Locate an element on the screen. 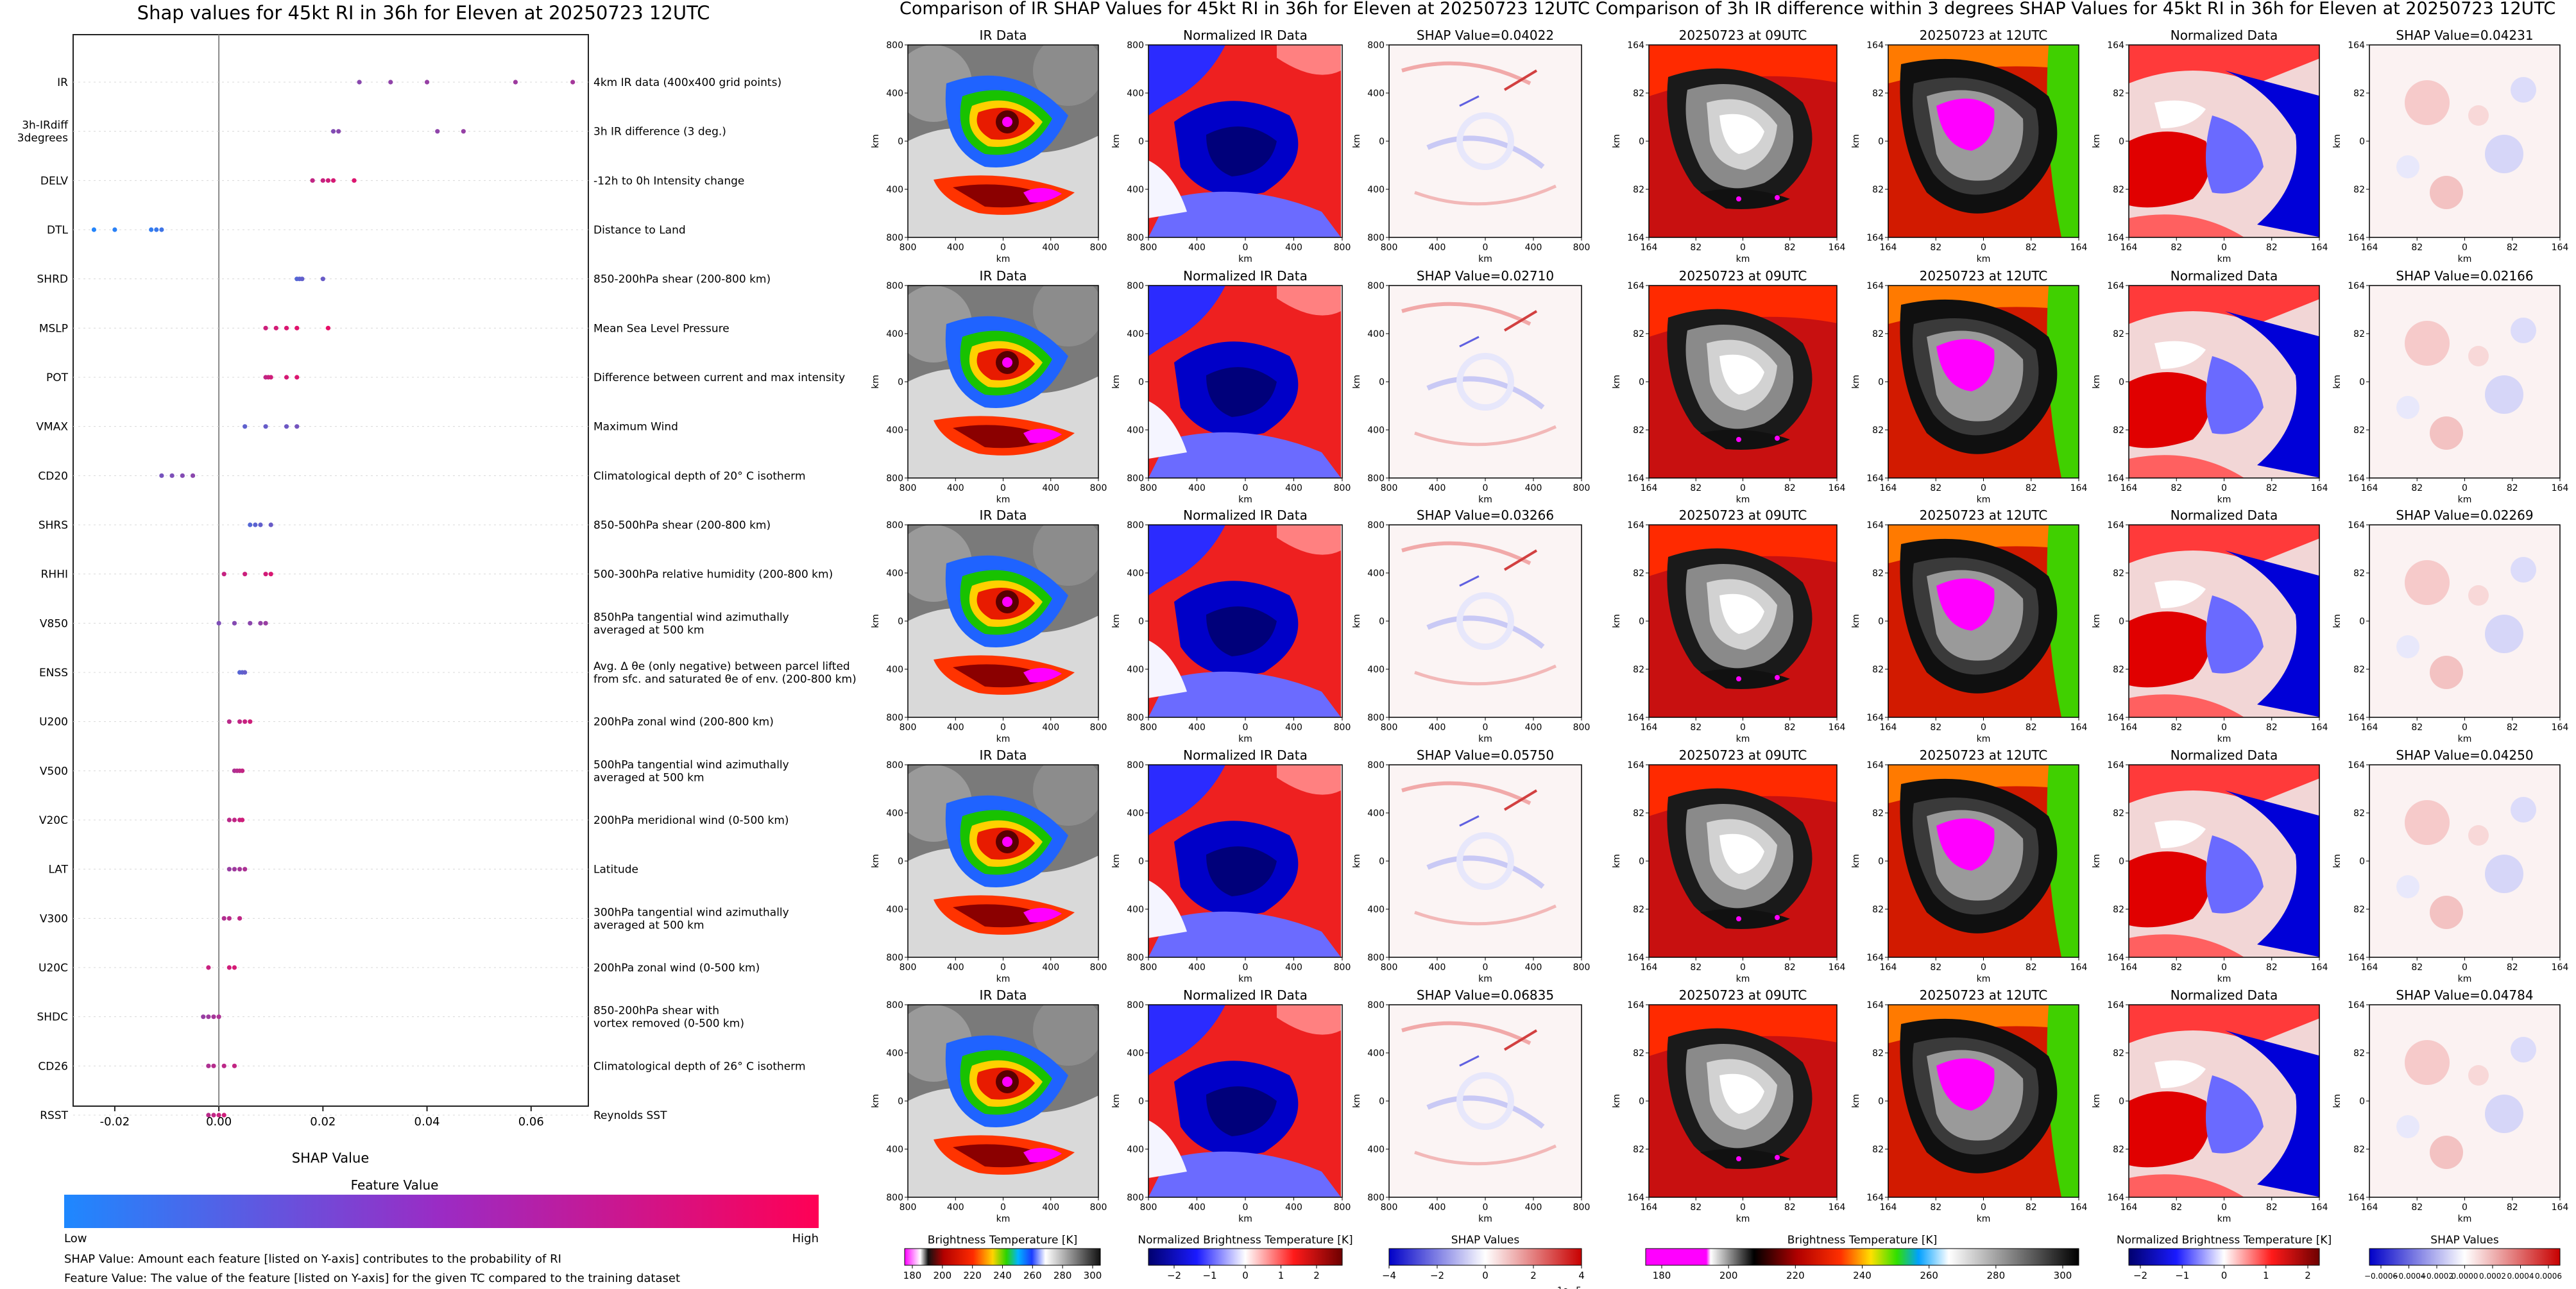 The width and height of the screenshot is (2576, 1289). normalized-diff-image is located at coordinates (2224, 1101).